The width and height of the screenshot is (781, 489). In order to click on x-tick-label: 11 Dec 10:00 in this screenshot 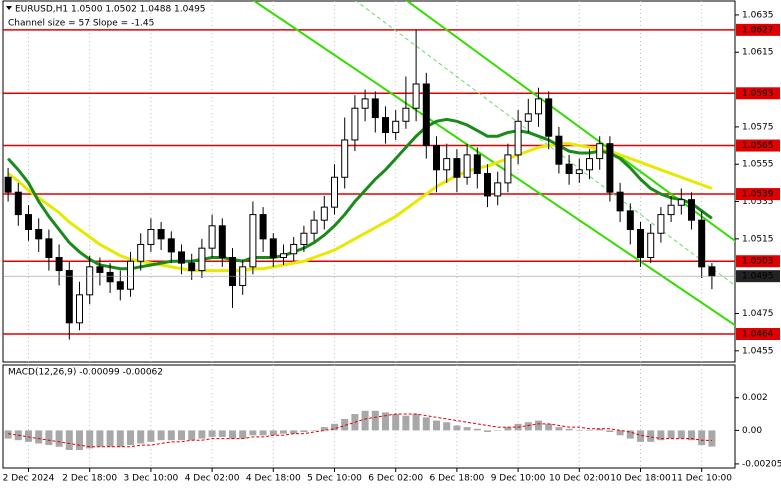, I will do `click(701, 479)`.